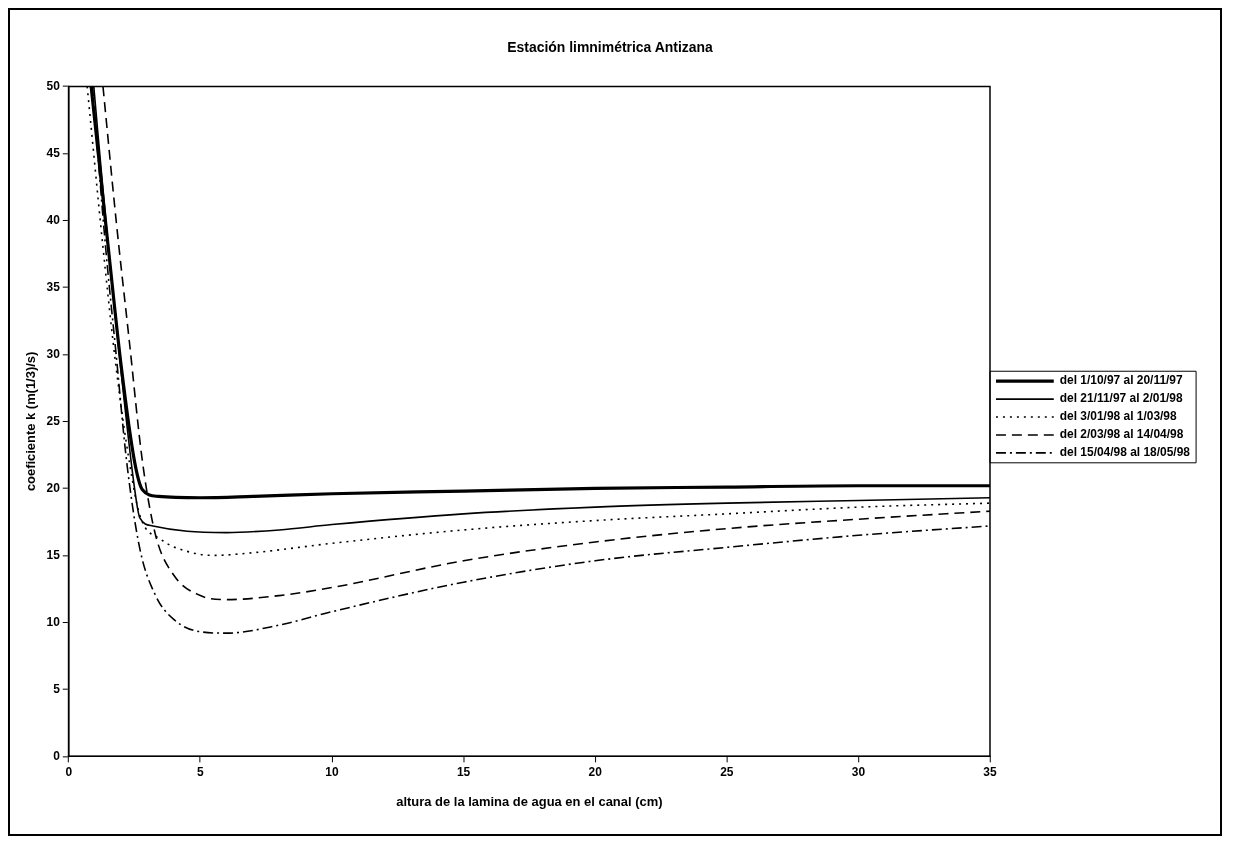 The image size is (1234, 848). What do you see at coordinates (57, 755) in the screenshot?
I see `y-tick-label: 0` at bounding box center [57, 755].